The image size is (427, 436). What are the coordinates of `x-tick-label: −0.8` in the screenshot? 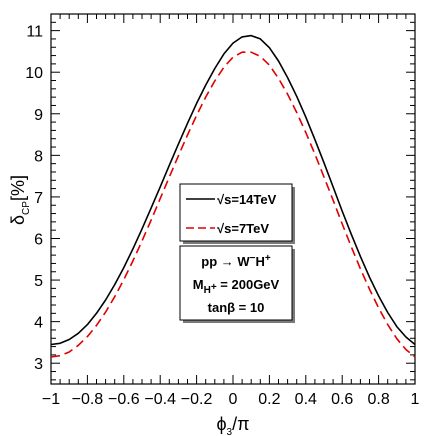 It's located at (88, 399).